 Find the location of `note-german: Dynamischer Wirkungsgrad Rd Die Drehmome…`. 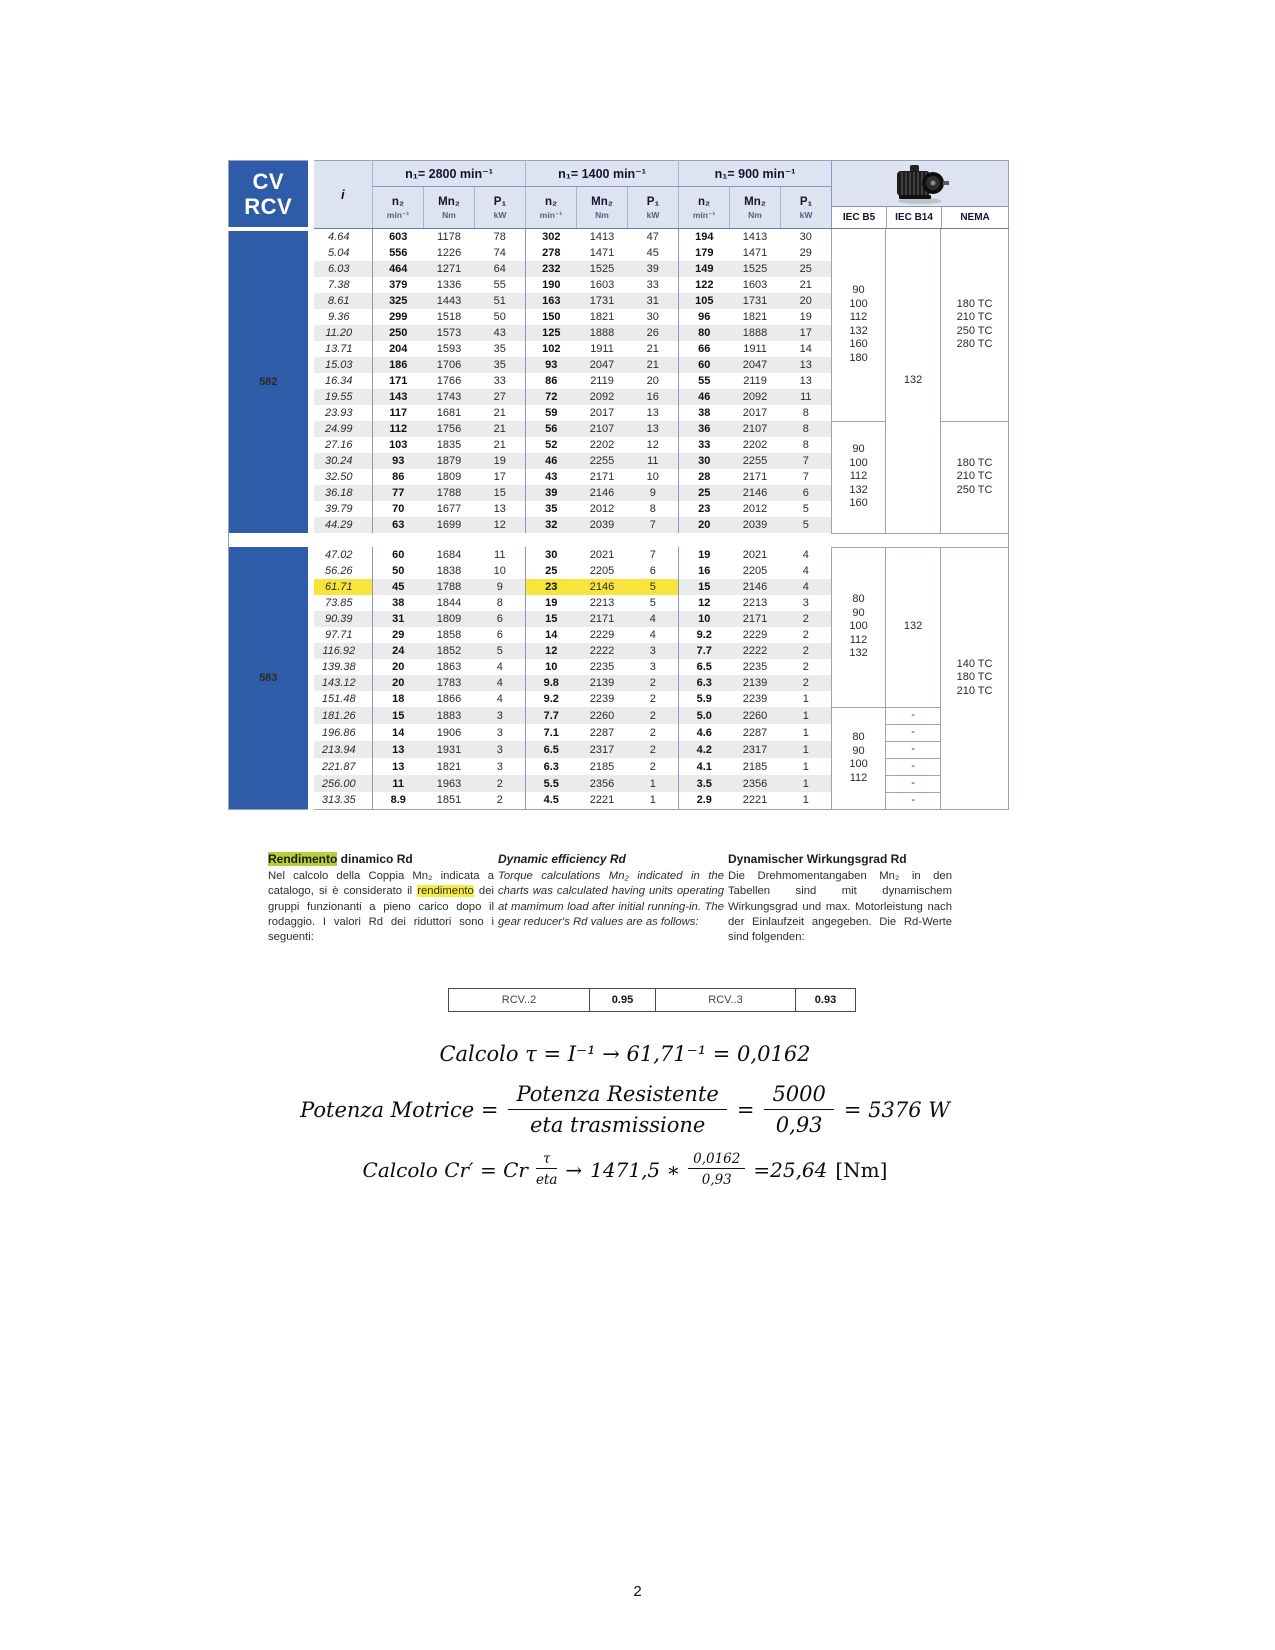

note-german: Dynamischer Wirkungsgrad Rd Die Drehmome… is located at coordinates (840, 898).